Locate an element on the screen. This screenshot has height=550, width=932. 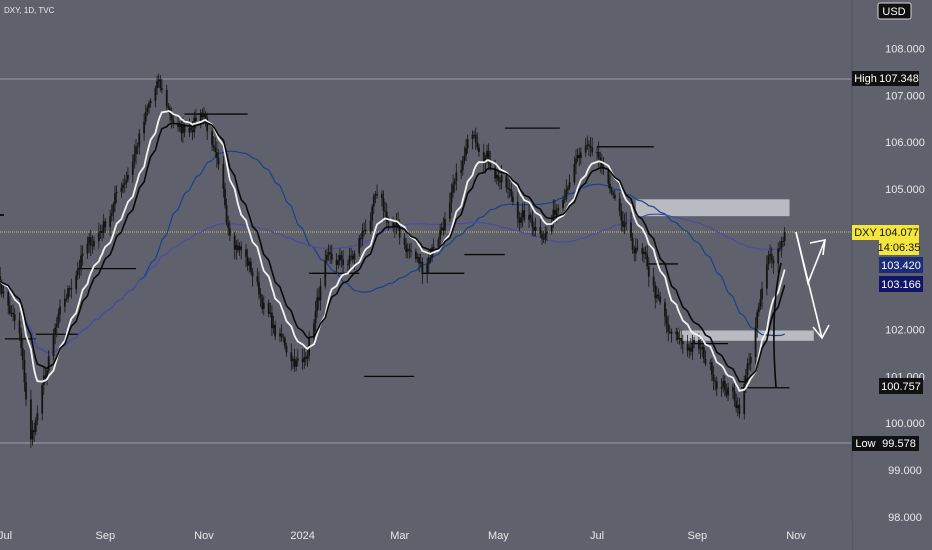
x-tick-label: 2024 is located at coordinates (302, 536).